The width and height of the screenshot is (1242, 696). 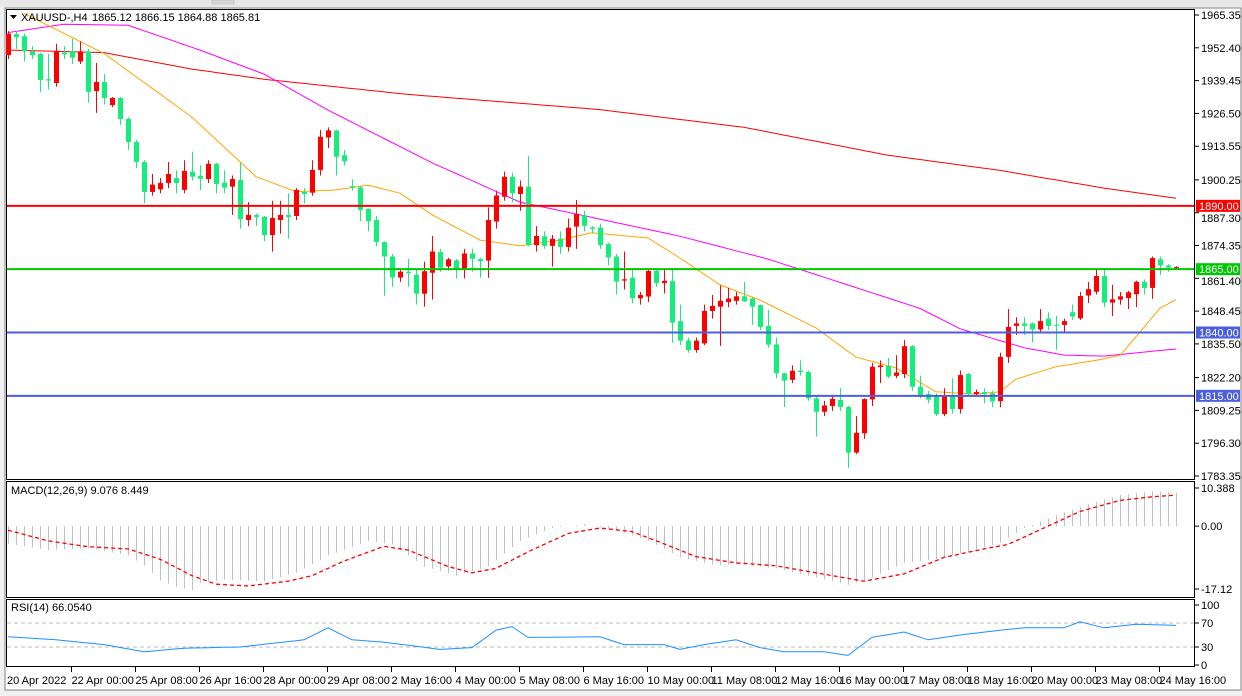 What do you see at coordinates (223, 2) in the screenshot?
I see `top-scrollbar-thumb` at bounding box center [223, 2].